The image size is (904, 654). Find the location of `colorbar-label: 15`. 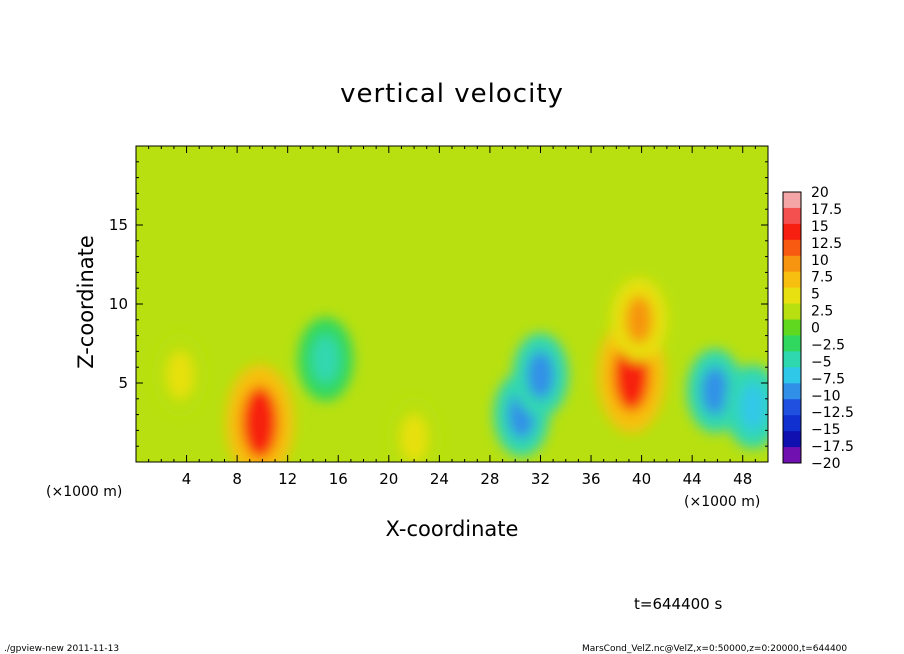

colorbar-label: 15 is located at coordinates (820, 227).